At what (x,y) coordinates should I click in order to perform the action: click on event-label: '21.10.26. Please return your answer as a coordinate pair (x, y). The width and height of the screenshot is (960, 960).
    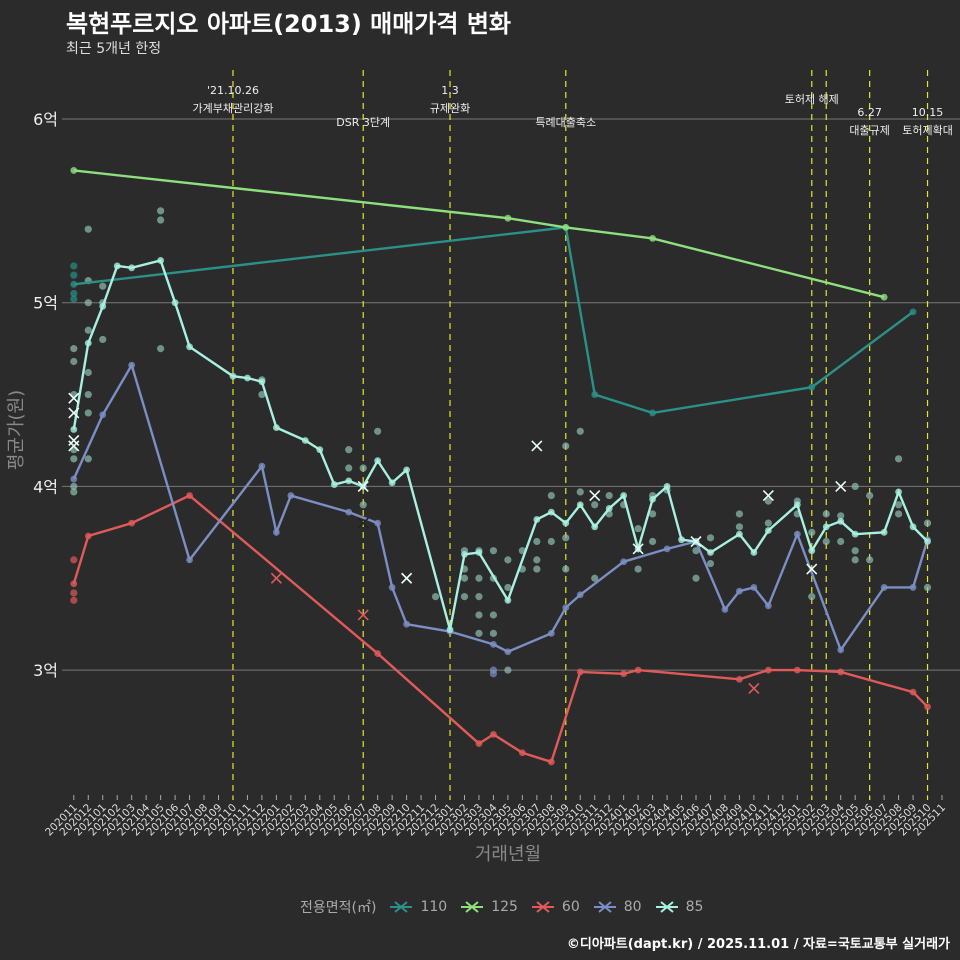
    Looking at the image, I should click on (233, 90).